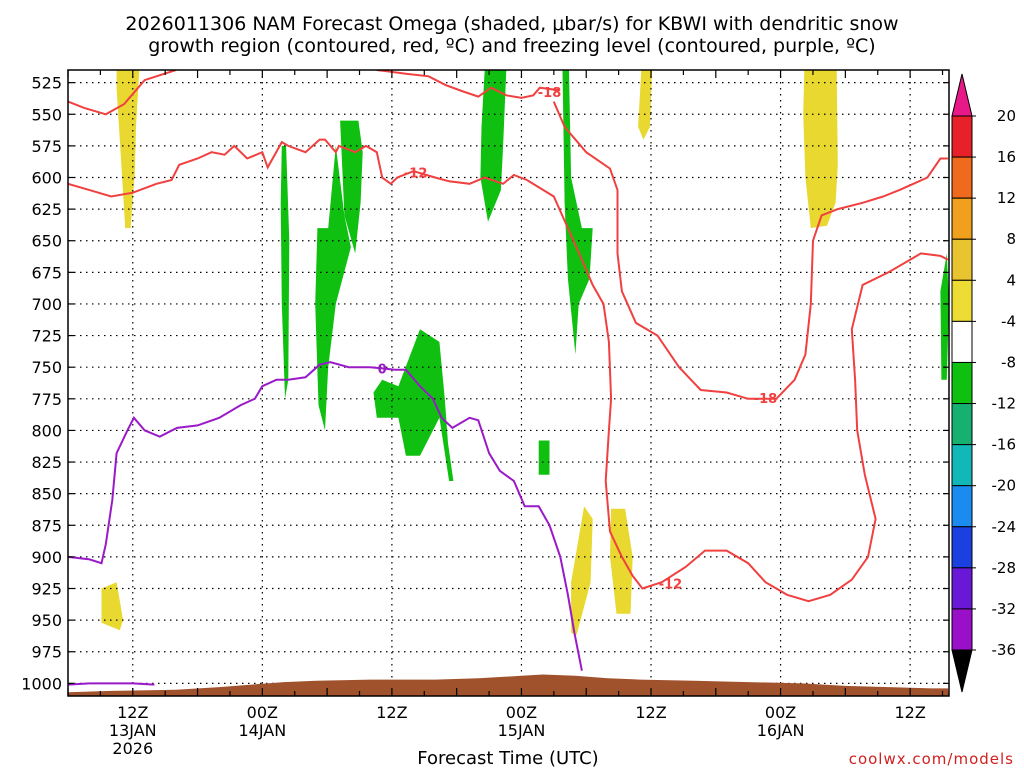  I want to click on colorbar-label-11: -28, so click(1004, 568).